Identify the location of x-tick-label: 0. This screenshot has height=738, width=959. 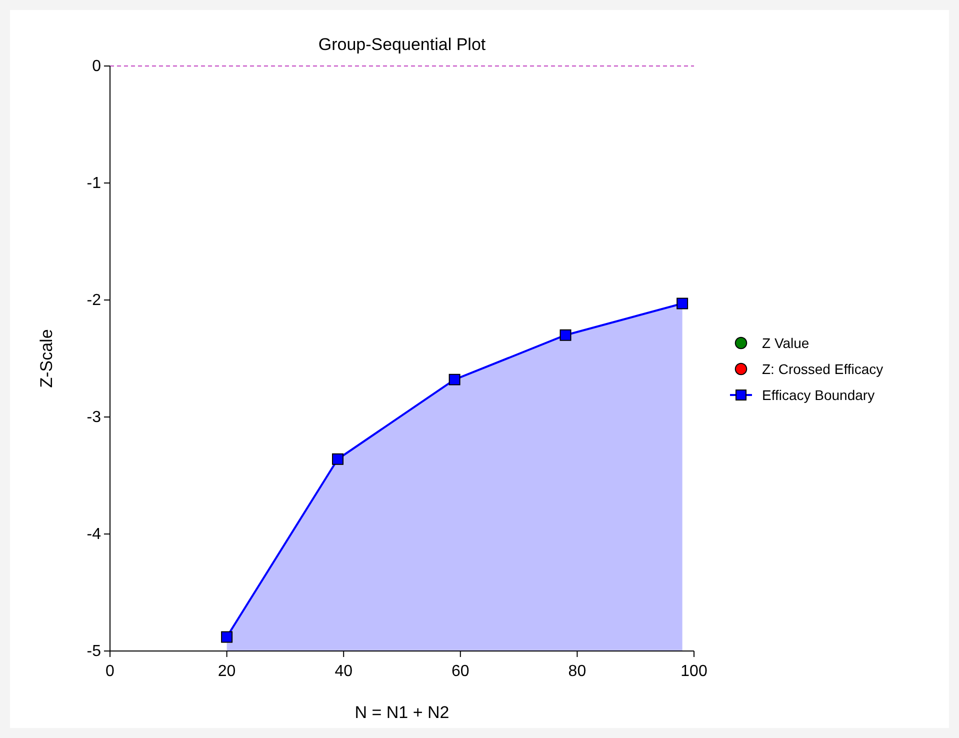
(110, 671).